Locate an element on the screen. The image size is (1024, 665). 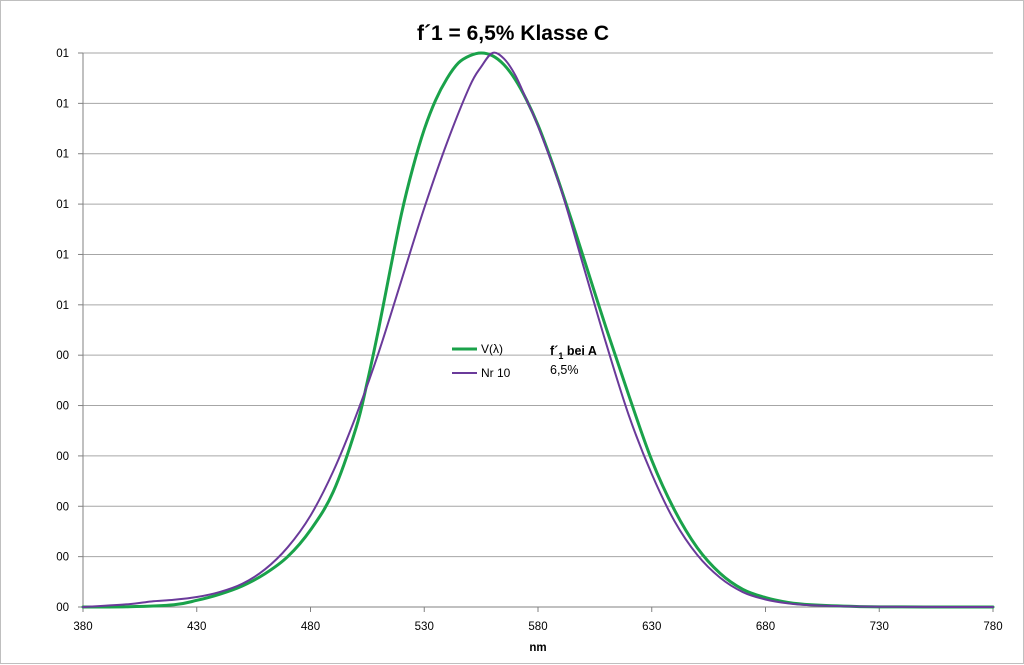
legend-label-nr10: Nr 10 is located at coordinates (496, 373).